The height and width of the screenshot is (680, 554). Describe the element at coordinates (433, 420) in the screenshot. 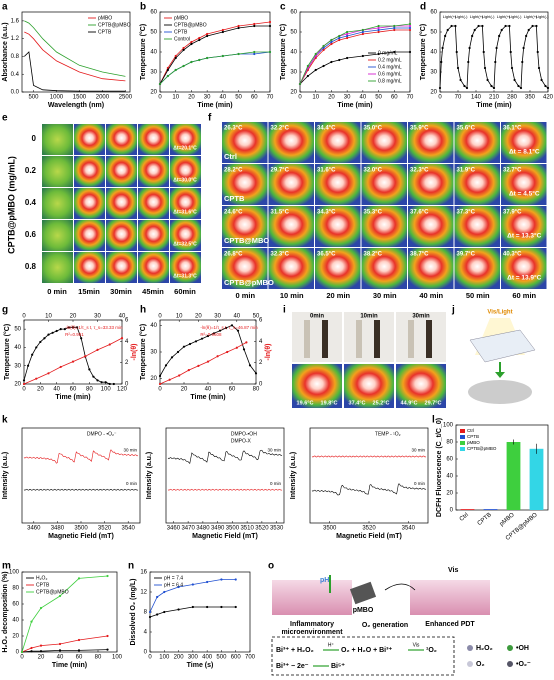

I see `panel-letter: l` at that location.